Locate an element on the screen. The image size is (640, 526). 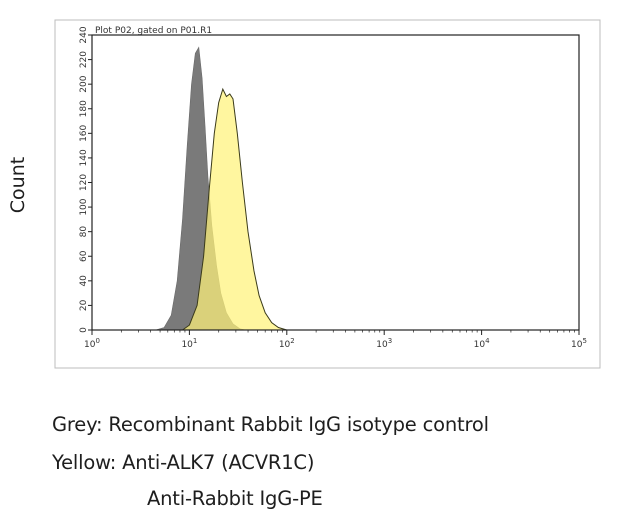
y-tick-label: 80 is located at coordinates (84, 232).